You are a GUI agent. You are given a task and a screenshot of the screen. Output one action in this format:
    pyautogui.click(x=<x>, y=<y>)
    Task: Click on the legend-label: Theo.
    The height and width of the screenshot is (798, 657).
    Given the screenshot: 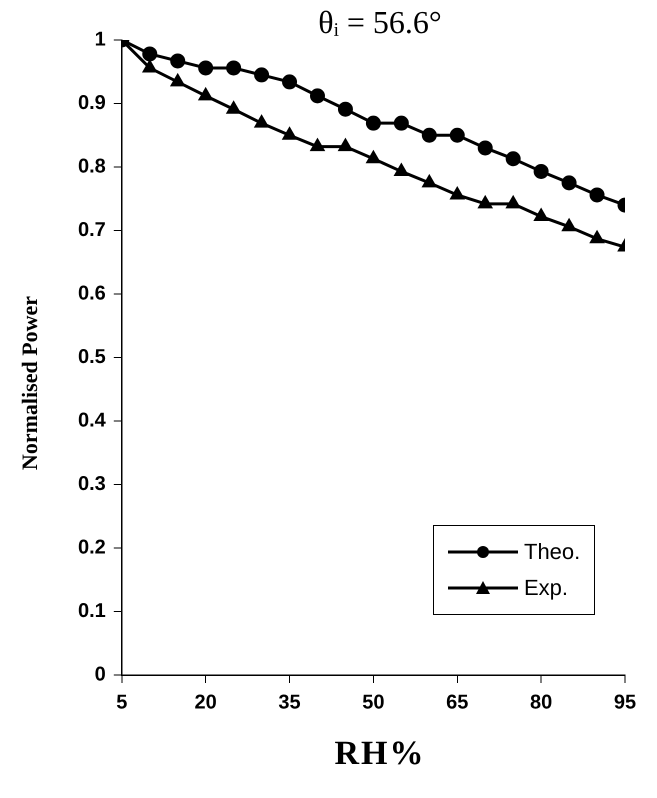 What is the action you would take?
    pyautogui.click(x=552, y=552)
    